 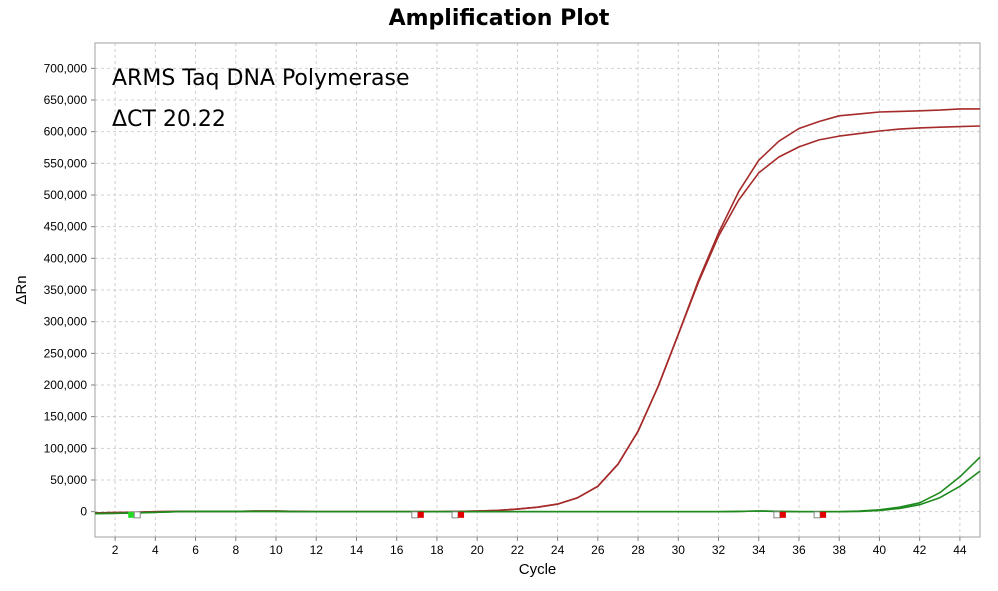 I want to click on y-tick-label: 650,000, so click(x=66, y=100).